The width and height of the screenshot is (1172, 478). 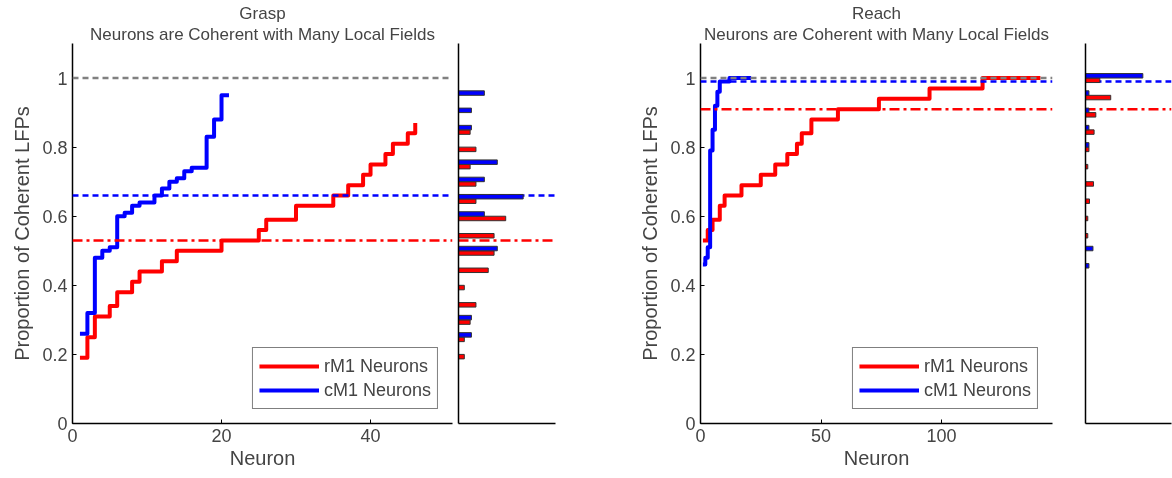 I want to click on chart-title: Grasp, so click(x=262, y=13).